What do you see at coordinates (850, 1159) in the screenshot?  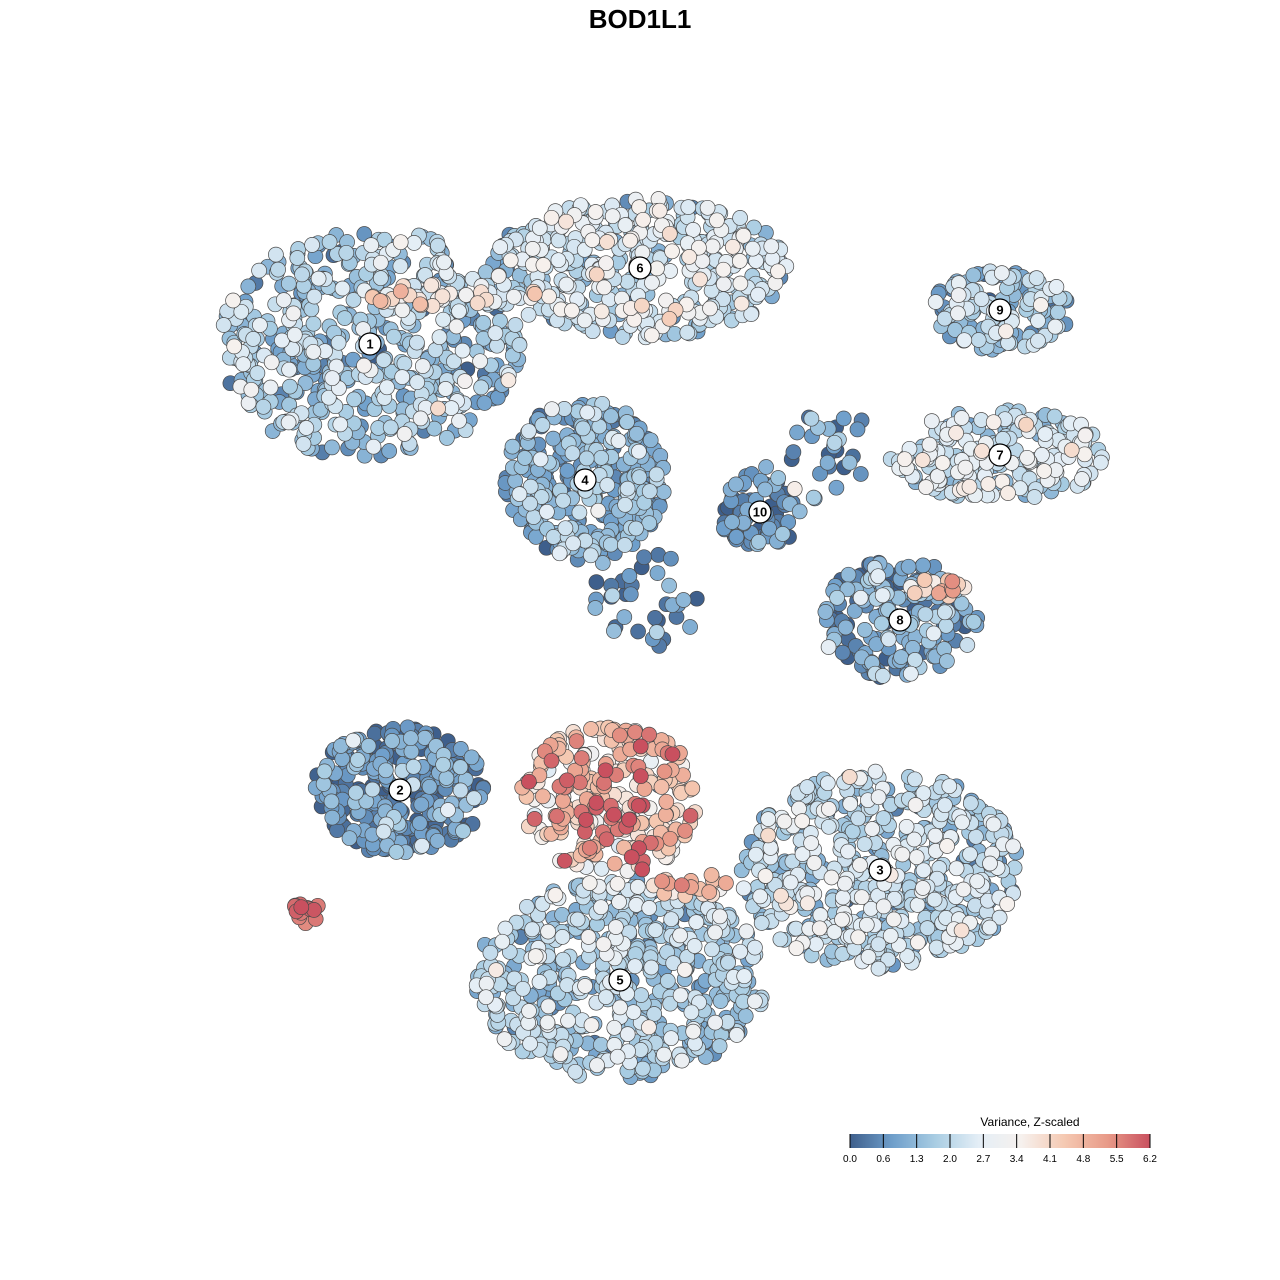 I see `legend-tick-label: 0.0` at bounding box center [850, 1159].